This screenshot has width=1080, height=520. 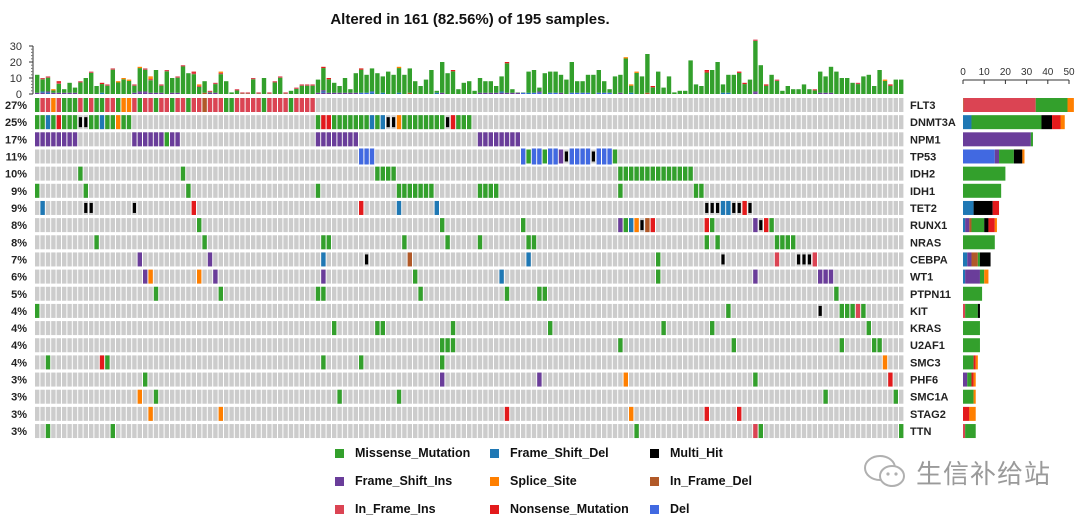 I want to click on matrix-cell-del, so click(x=361, y=156).